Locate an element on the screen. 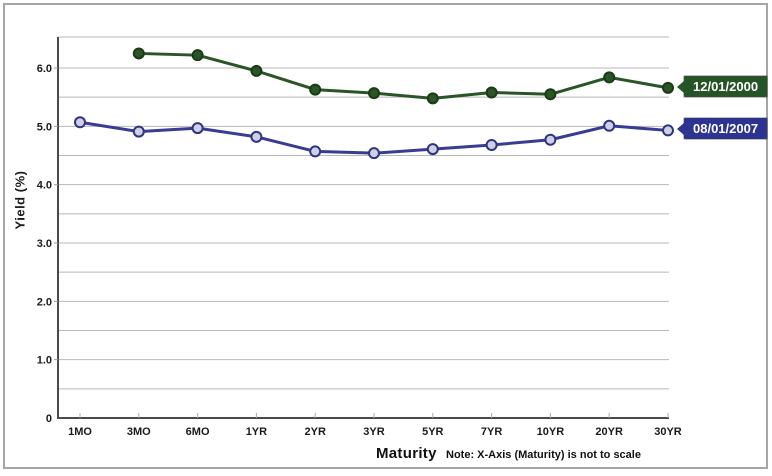 The image size is (772, 476). axis-note: Note: X-Axis (Maturity) is not to scale is located at coordinates (543, 455).